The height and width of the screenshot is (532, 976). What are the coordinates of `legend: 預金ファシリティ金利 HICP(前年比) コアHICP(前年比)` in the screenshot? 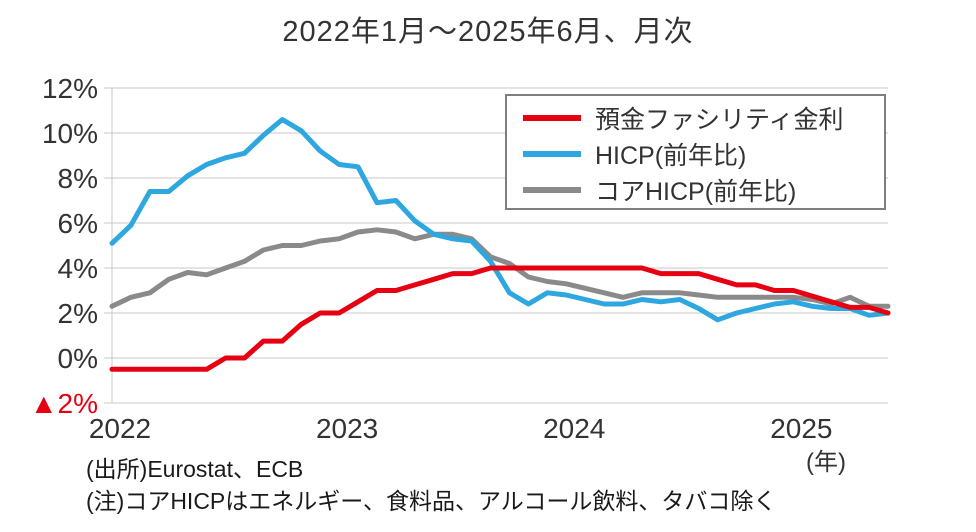 It's located at (695, 152).